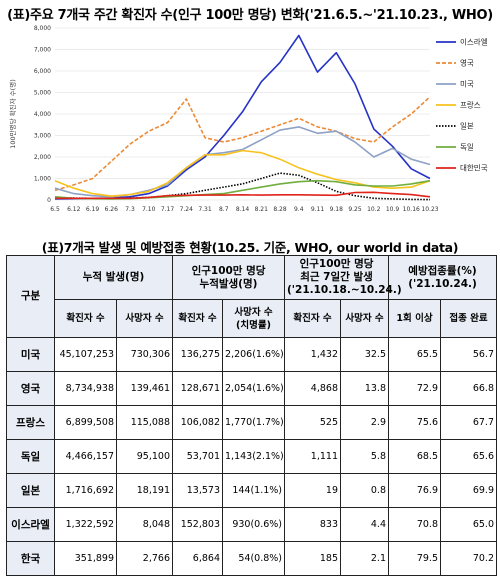 The width and height of the screenshot is (500, 576). I want to click on table-cell: 6,864, so click(197, 558).